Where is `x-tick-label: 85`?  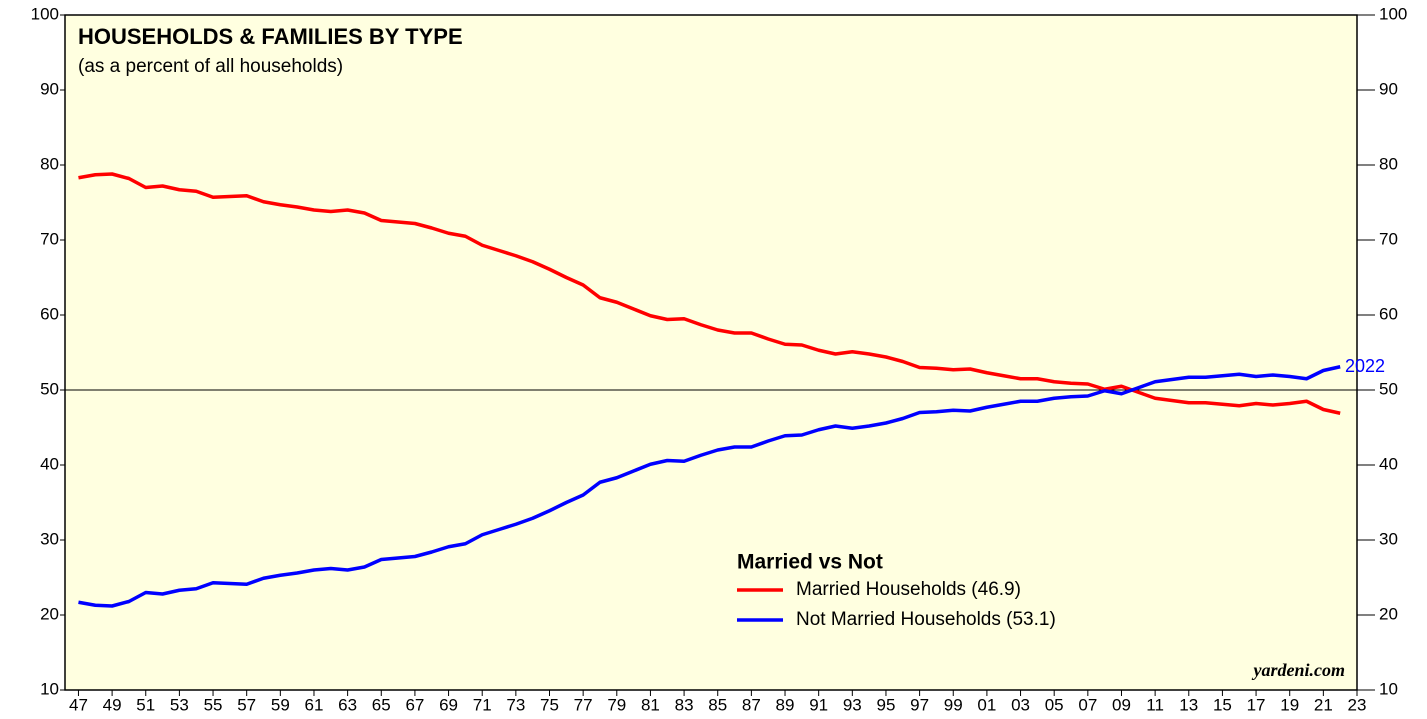 x-tick-label: 85 is located at coordinates (717, 704).